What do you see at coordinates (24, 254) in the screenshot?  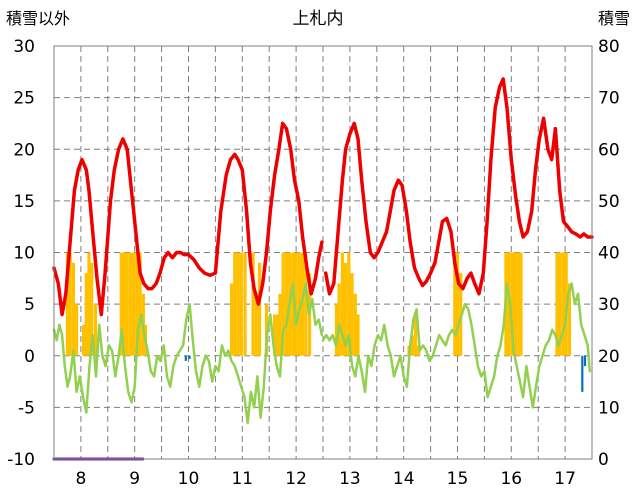 I see `left-tick-label: 10` at bounding box center [24, 254].